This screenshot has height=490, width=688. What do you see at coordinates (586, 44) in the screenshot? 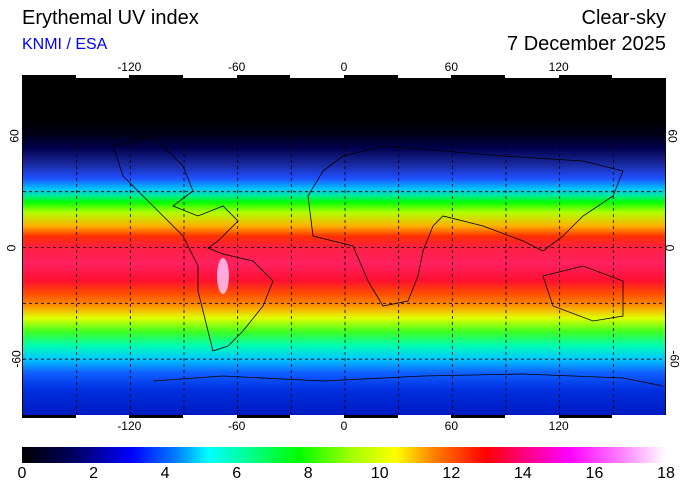
I see `map-date: 7 December 2025` at bounding box center [586, 44].